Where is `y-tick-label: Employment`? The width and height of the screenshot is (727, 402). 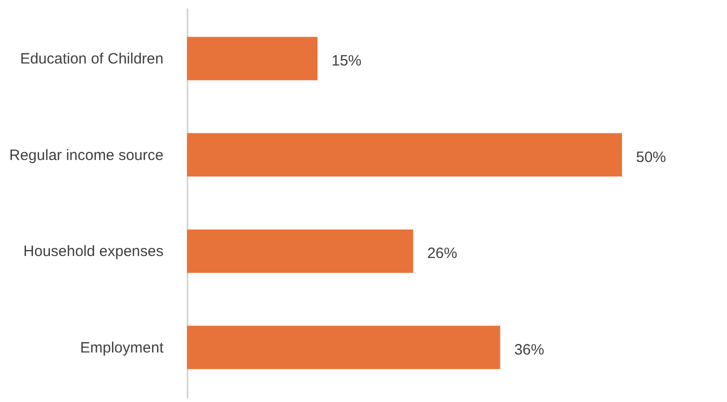 y-tick-label: Employment is located at coordinates (122, 347).